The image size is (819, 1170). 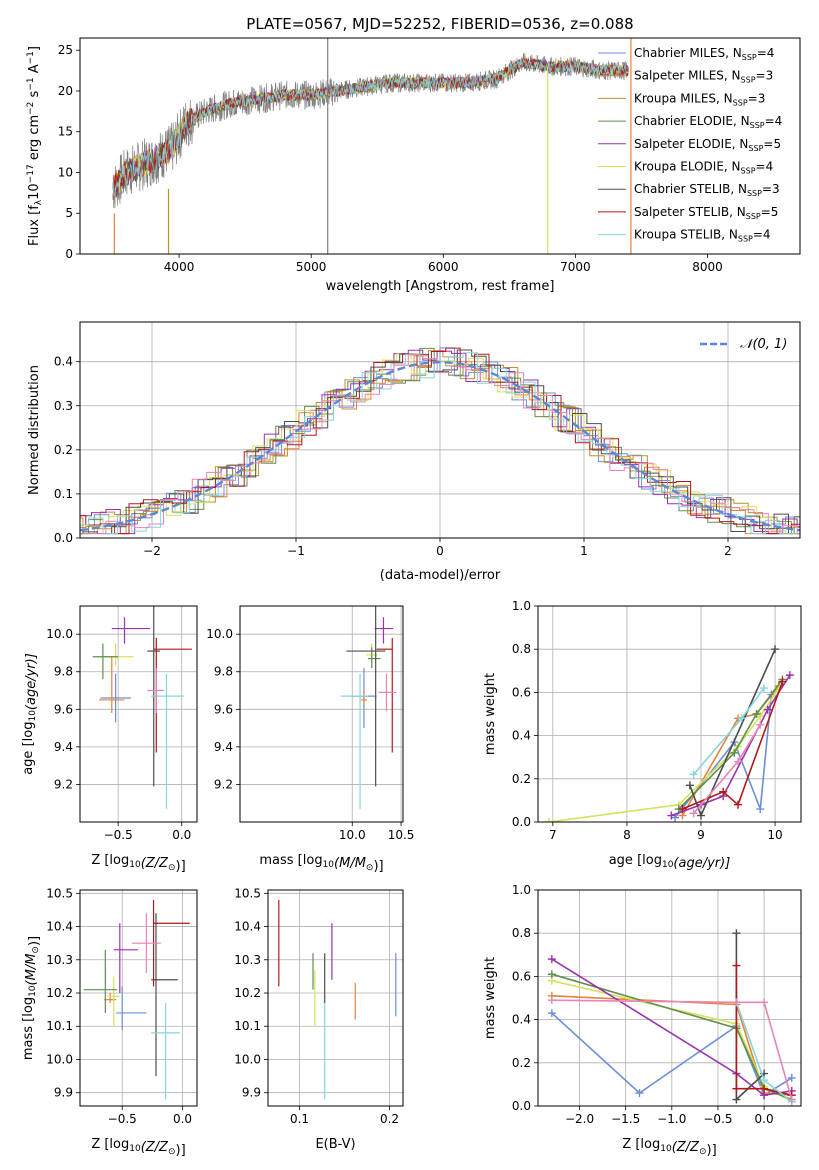 What do you see at coordinates (627, 835) in the screenshot?
I see `tick-label-x: 8` at bounding box center [627, 835].